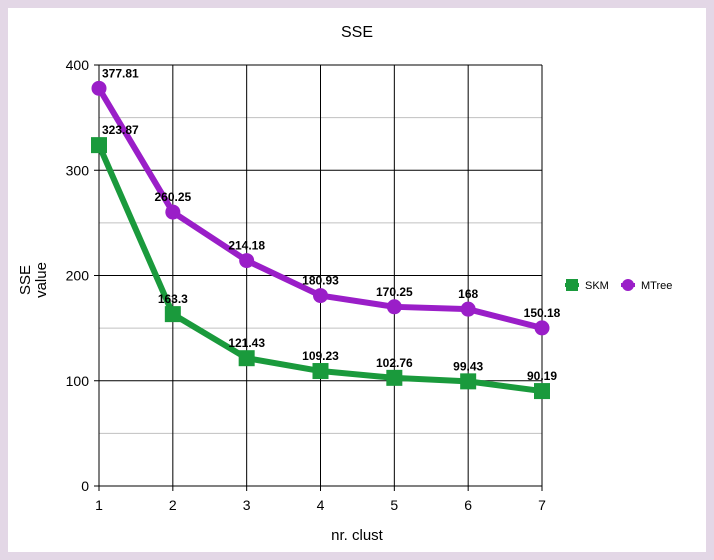 The image size is (714, 560). I want to click on data-label-skm: 90.19, so click(542, 376).